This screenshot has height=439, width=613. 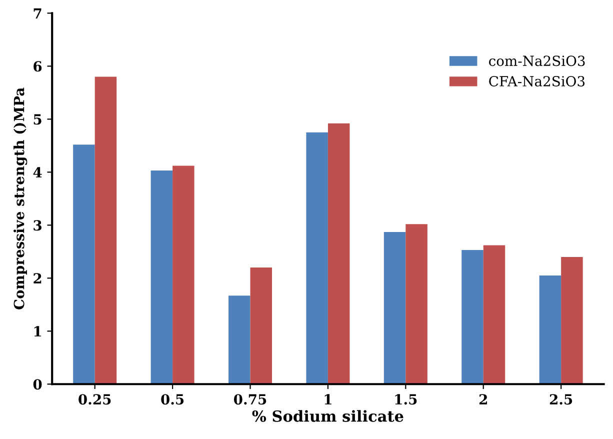 What do you see at coordinates (37, 172) in the screenshot?
I see `y-tick-label: 4` at bounding box center [37, 172].